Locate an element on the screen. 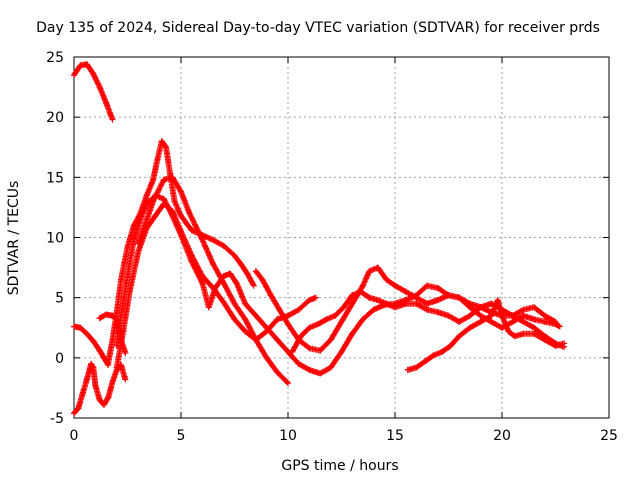  y-tick-label: -5 is located at coordinates (57, 419).